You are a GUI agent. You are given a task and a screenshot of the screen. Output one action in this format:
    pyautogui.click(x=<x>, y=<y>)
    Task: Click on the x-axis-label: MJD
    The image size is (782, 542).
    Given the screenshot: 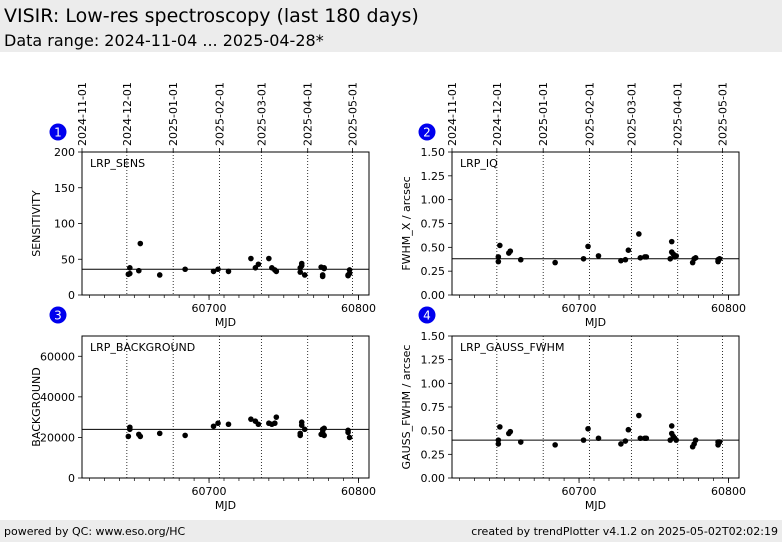 What is the action you would take?
    pyautogui.click(x=595, y=322)
    